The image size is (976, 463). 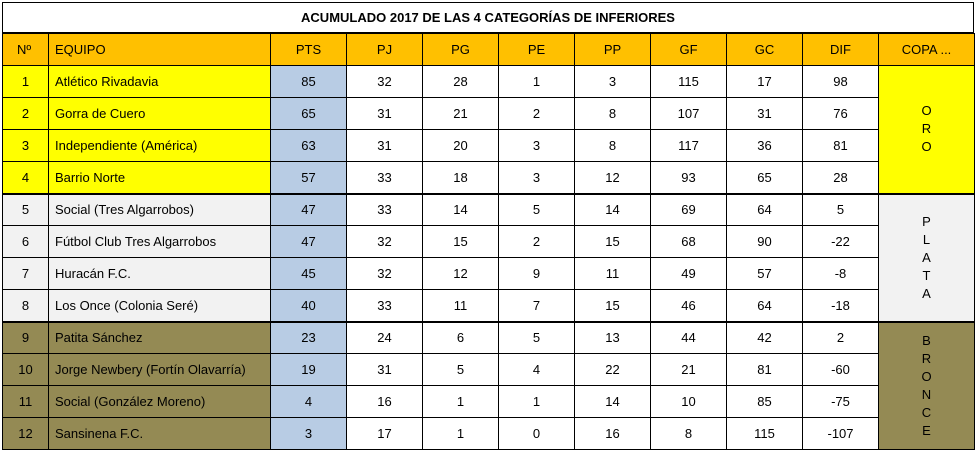 What do you see at coordinates (688, 337) in the screenshot?
I see `stat-gf: 44` at bounding box center [688, 337].